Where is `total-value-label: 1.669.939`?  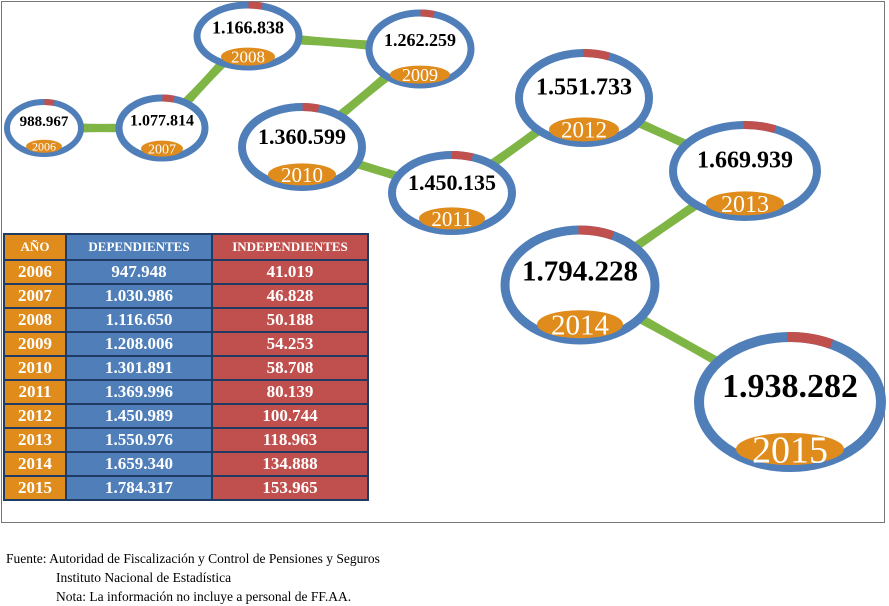
total-value-label: 1.669.939 is located at coordinates (745, 160).